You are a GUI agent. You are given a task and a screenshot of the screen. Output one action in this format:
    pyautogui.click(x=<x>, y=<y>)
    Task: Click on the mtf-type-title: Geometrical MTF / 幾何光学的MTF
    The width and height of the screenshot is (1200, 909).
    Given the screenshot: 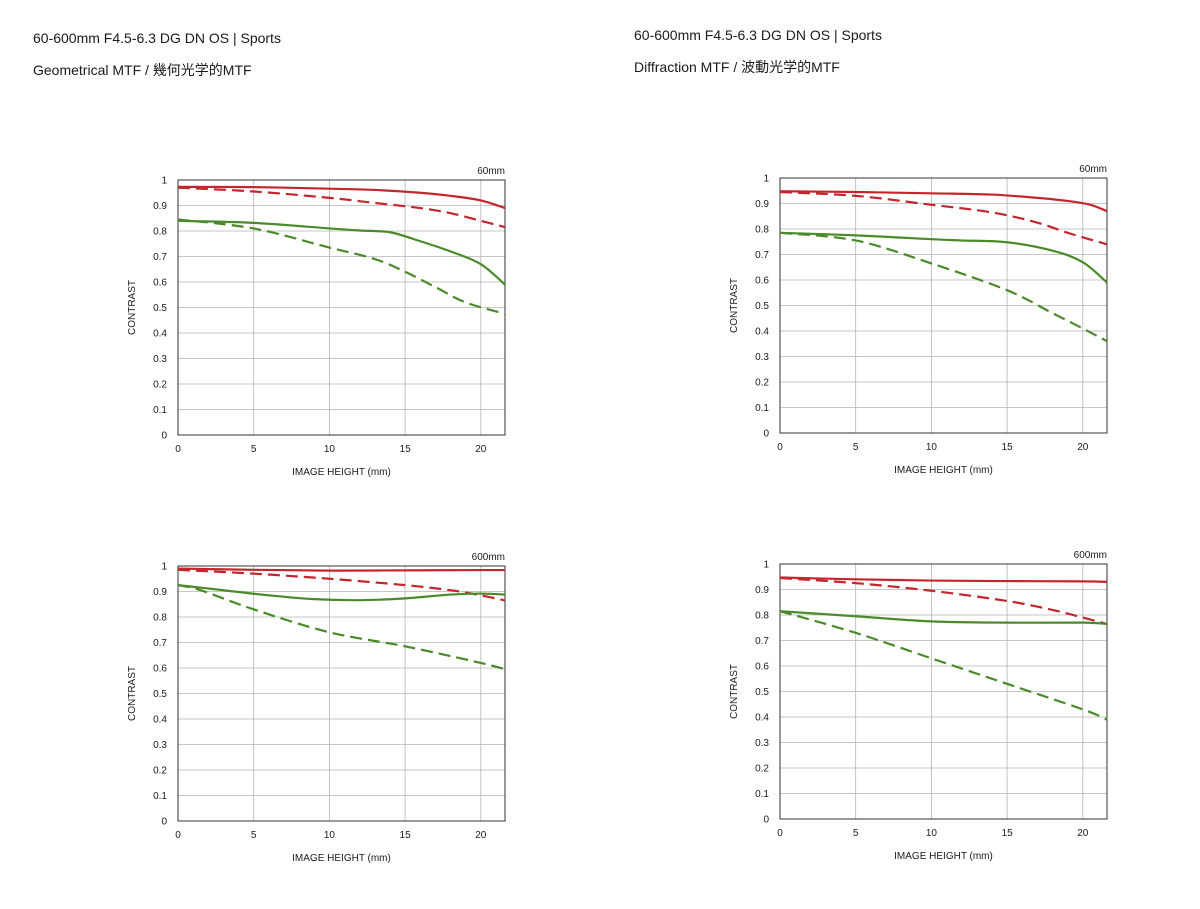 What is the action you would take?
    pyautogui.click(x=142, y=70)
    